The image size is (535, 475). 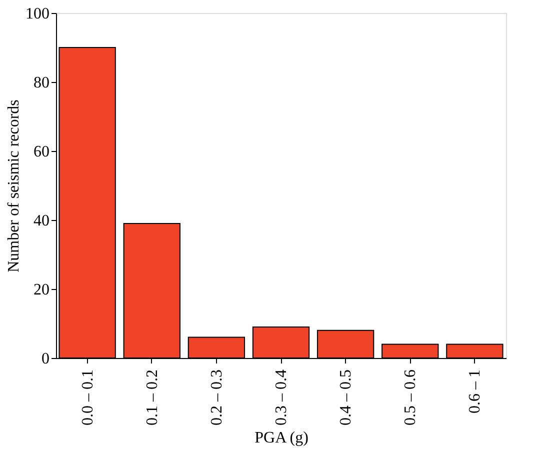 I want to click on x-tick-label: 0.2 – 0.3, so click(x=217, y=398).